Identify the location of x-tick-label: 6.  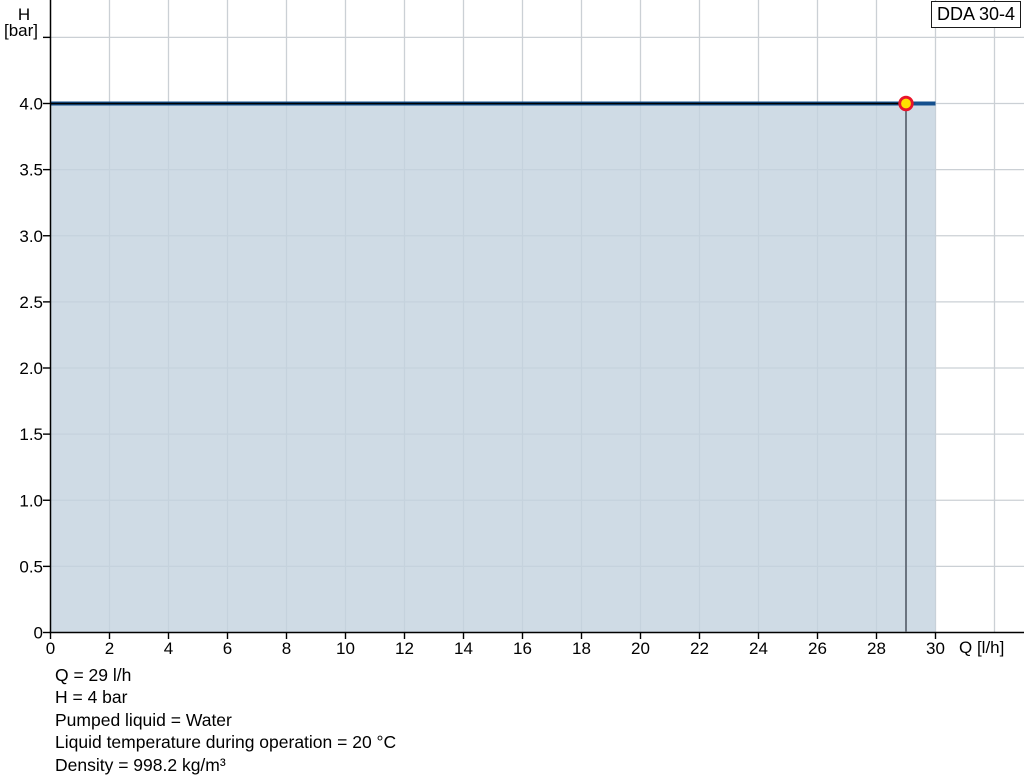
(227, 648).